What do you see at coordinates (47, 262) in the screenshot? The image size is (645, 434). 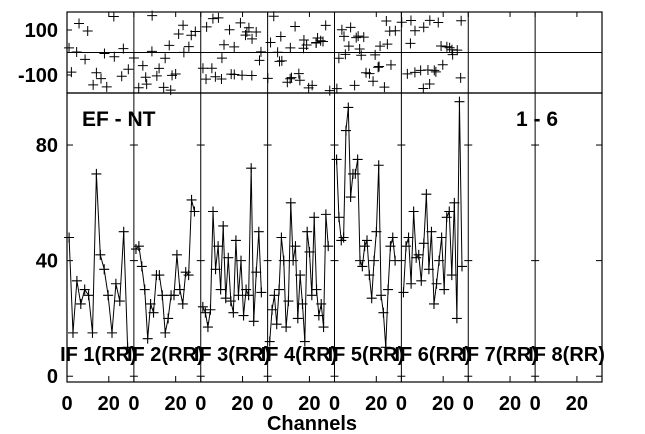 I see `y-tick-label: 40` at bounding box center [47, 262].